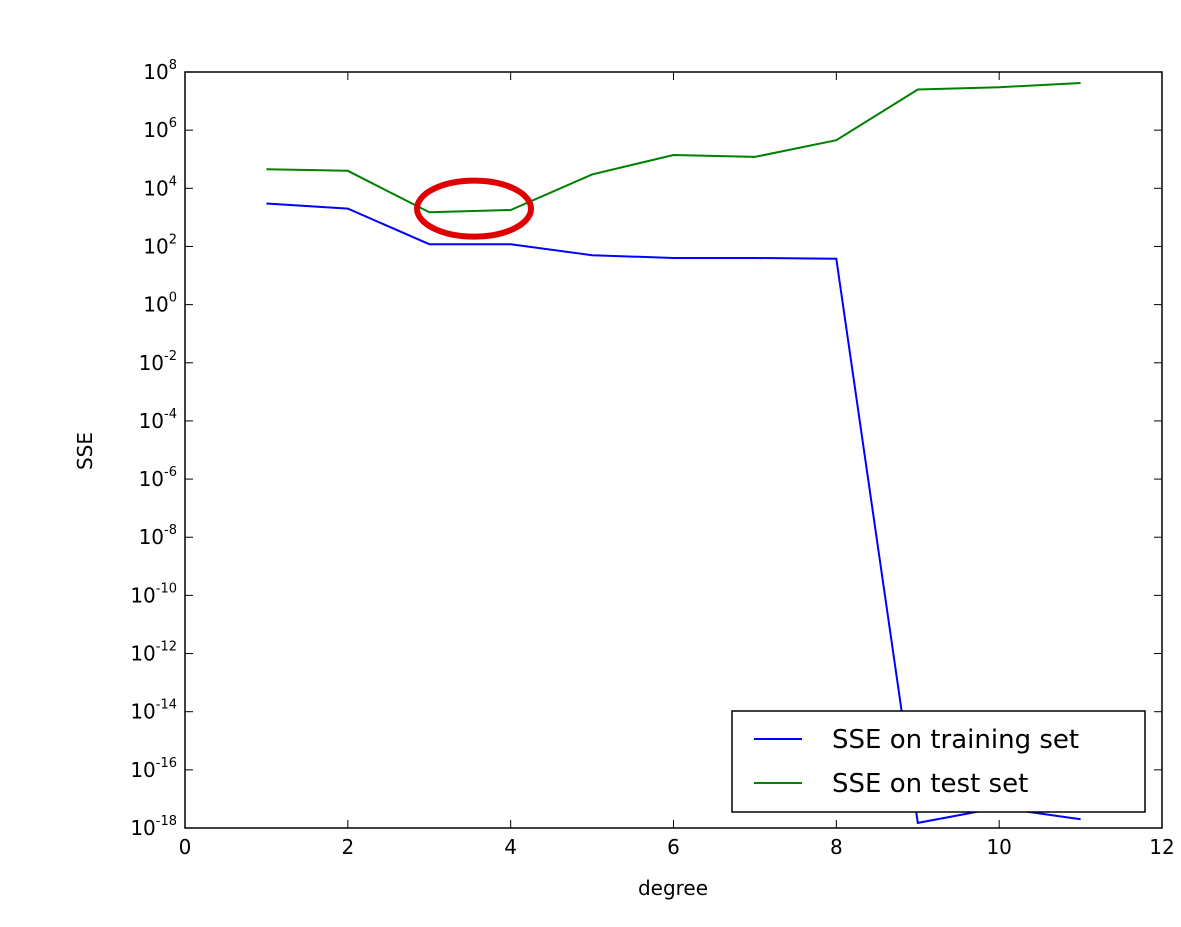 Image resolution: width=1181 pixels, height=927 pixels. What do you see at coordinates (153, 769) in the screenshot?
I see `y-tick-label: 10⁻¹⁶` at bounding box center [153, 769].